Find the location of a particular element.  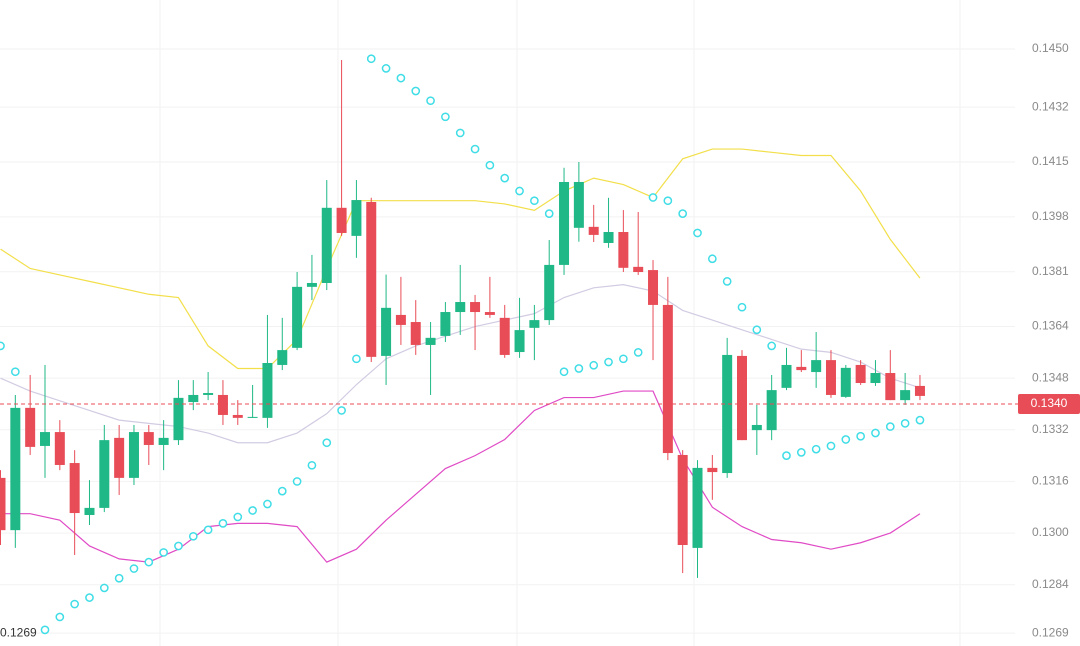

y-tick-label: 0.1300 is located at coordinates (1050, 532).